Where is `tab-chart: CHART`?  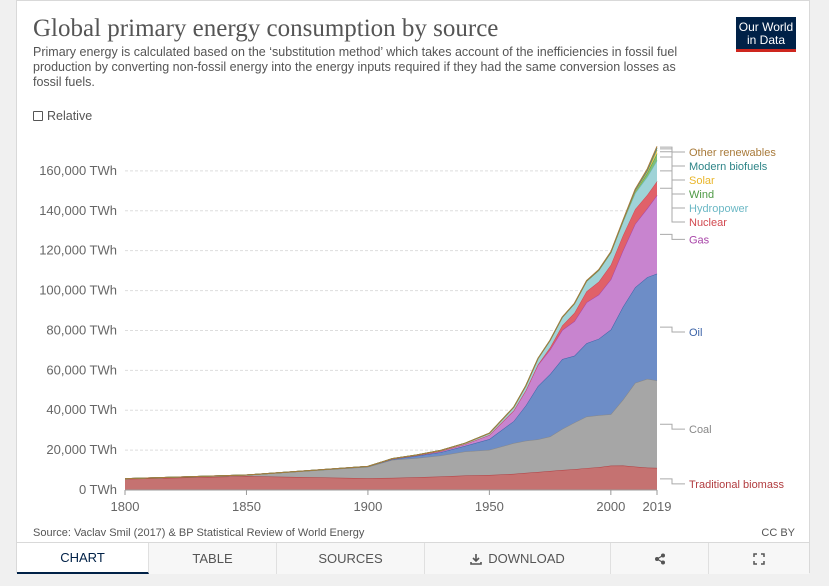 tab-chart: CHART is located at coordinates (83, 558).